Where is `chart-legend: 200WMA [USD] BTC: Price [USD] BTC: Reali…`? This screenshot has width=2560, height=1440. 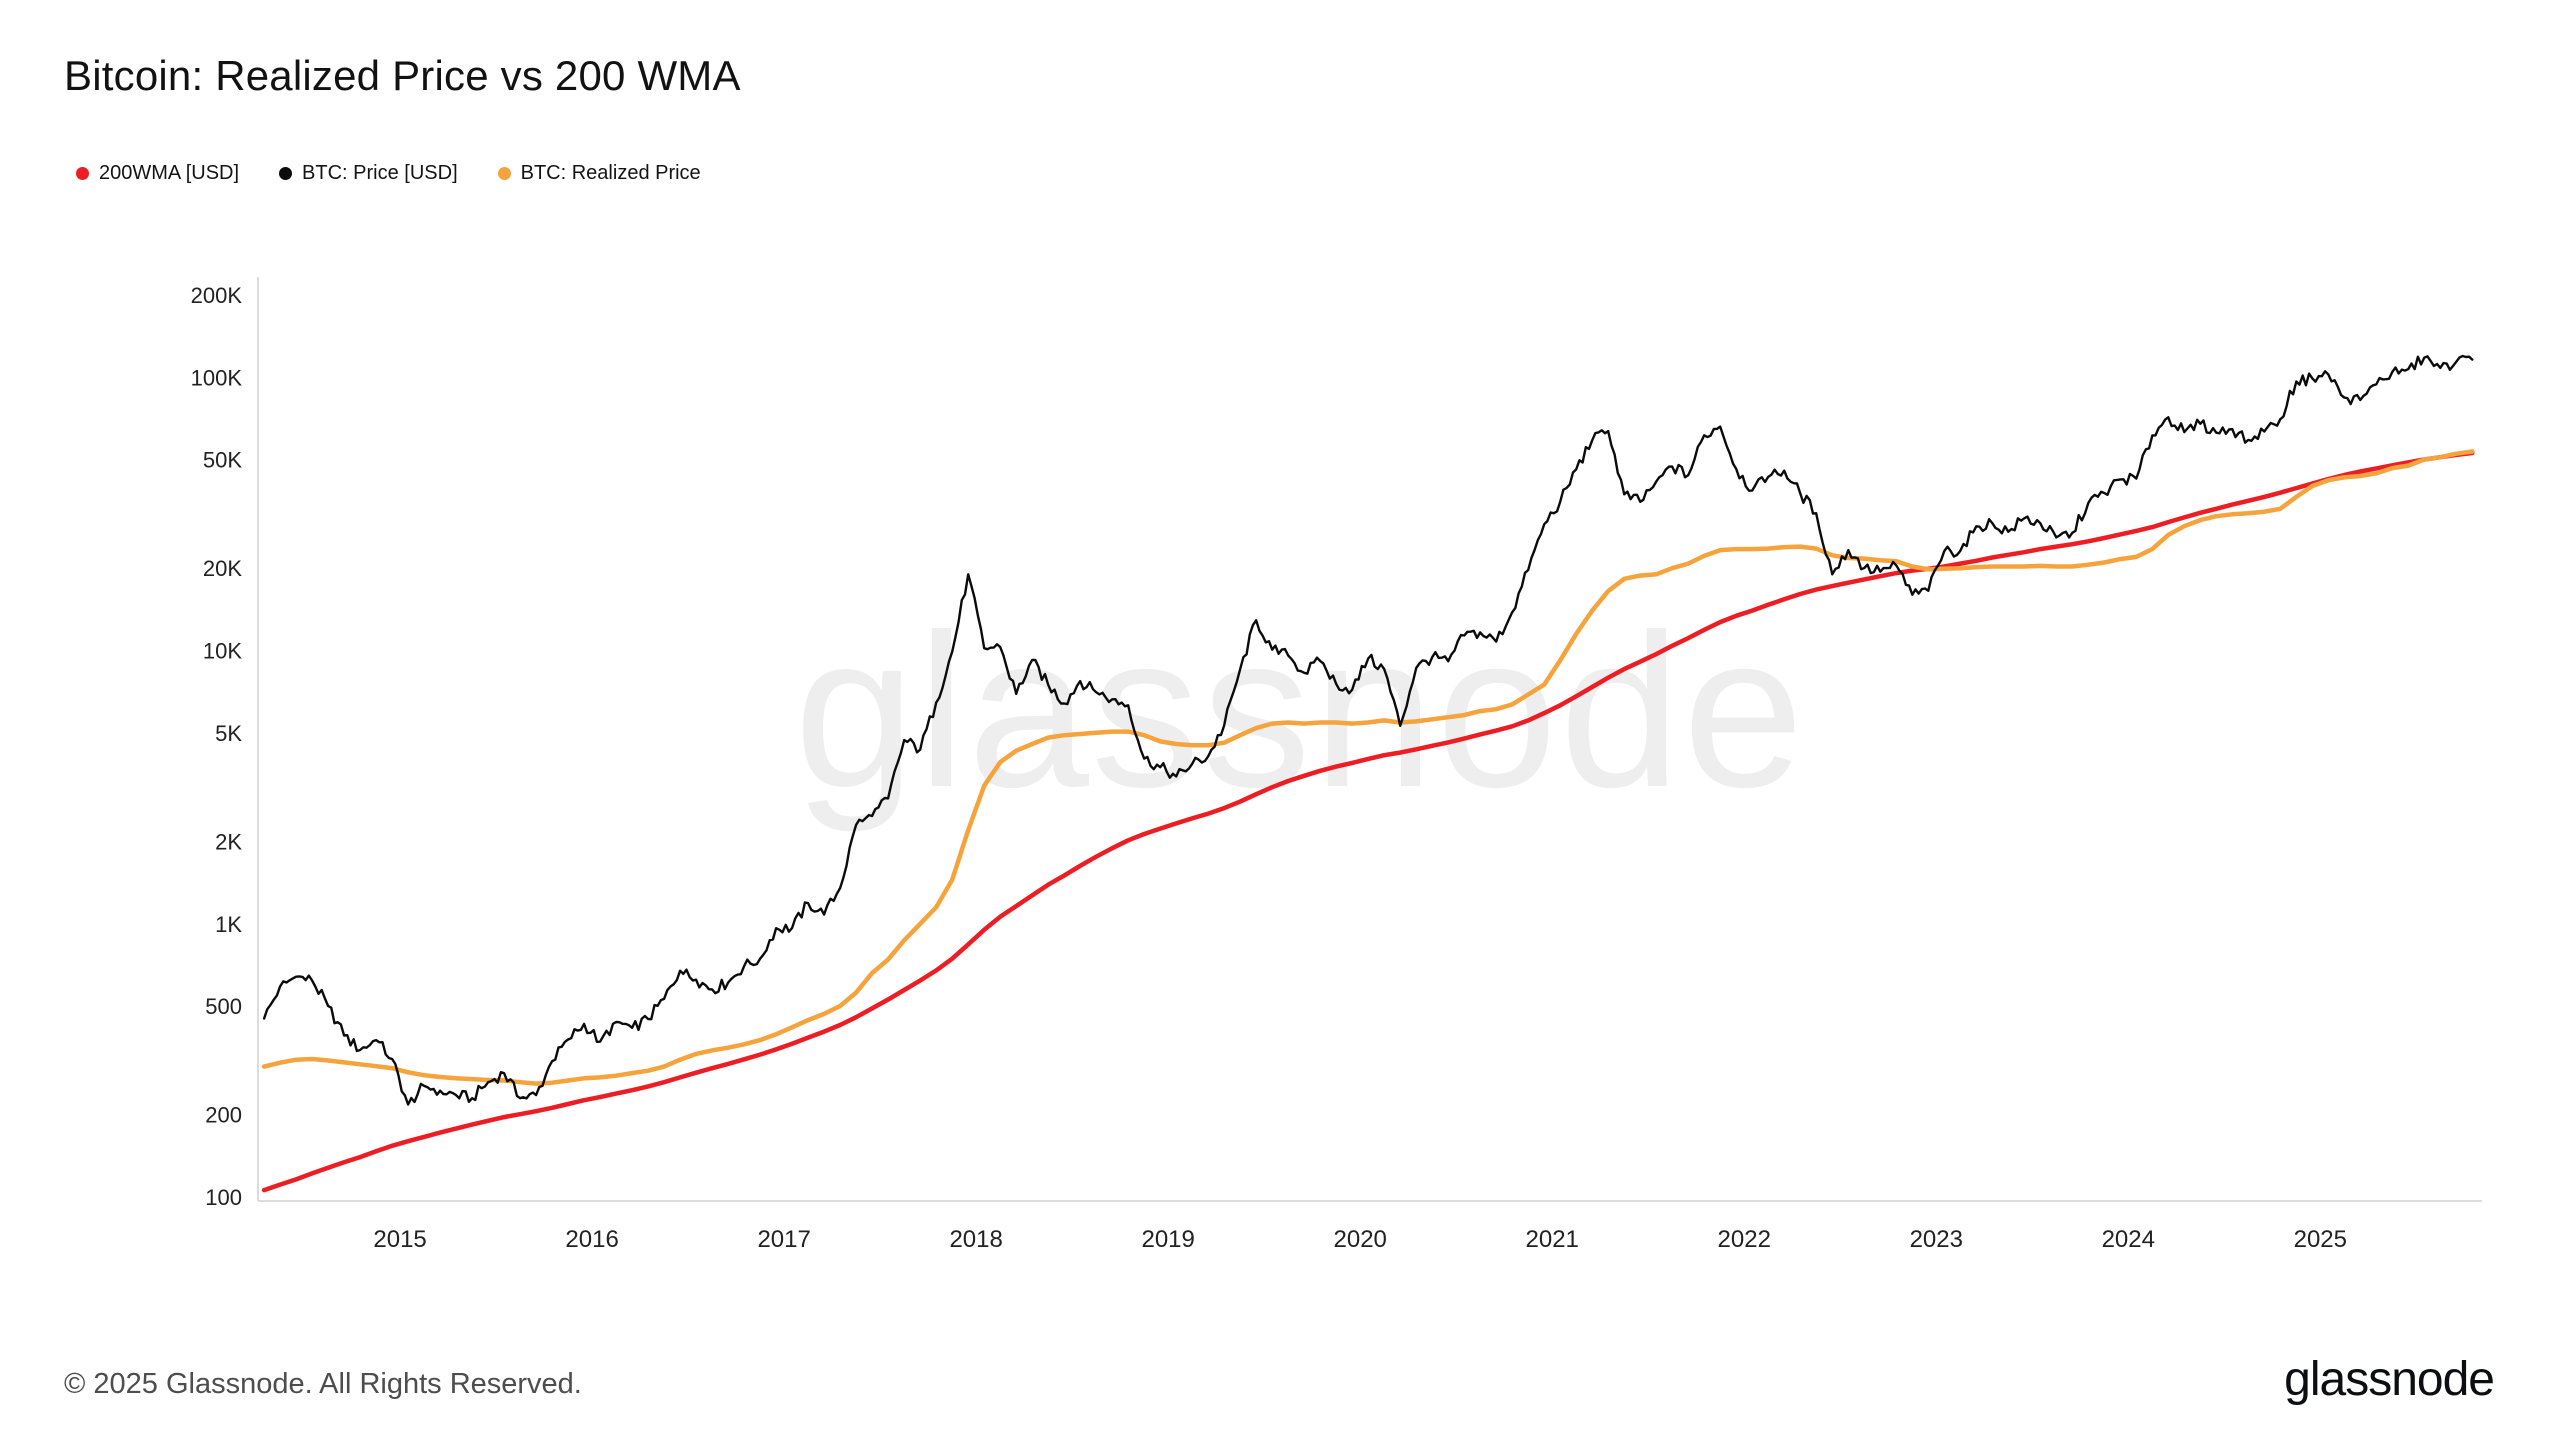
chart-legend: 200WMA [USD] BTC: Price [USD] BTC: Reali… is located at coordinates (388, 173).